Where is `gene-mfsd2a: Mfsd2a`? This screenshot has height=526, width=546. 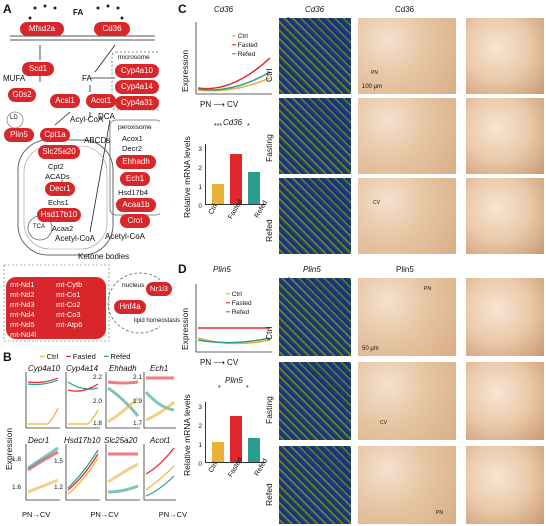
gene-mfsd2a: Mfsd2a is located at coordinates (42, 29).